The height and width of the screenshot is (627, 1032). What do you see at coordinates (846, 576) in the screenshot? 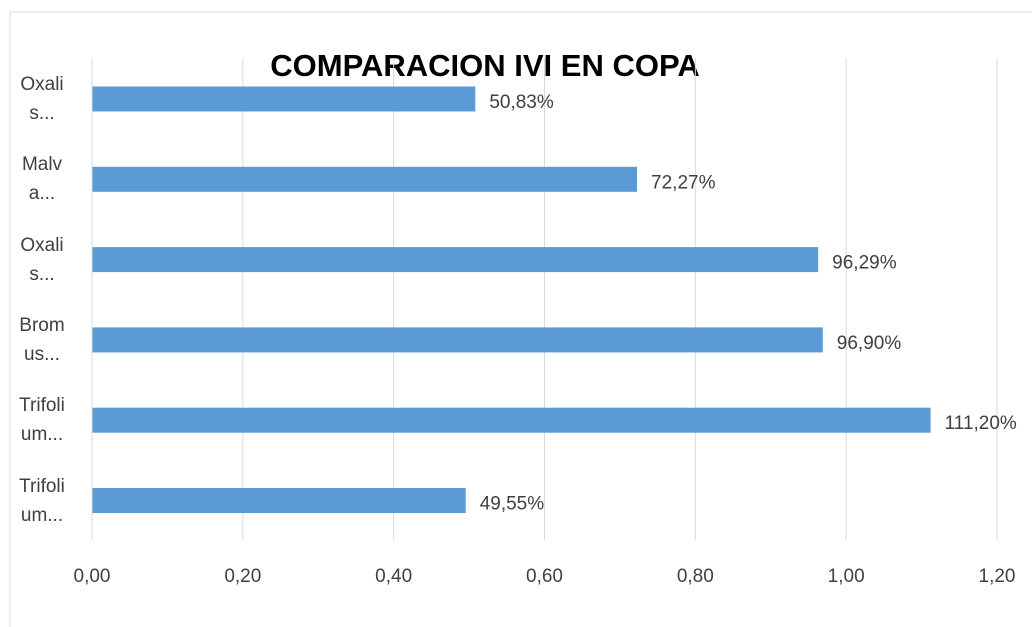
I see `x-tick-label: 1,00` at bounding box center [846, 576].